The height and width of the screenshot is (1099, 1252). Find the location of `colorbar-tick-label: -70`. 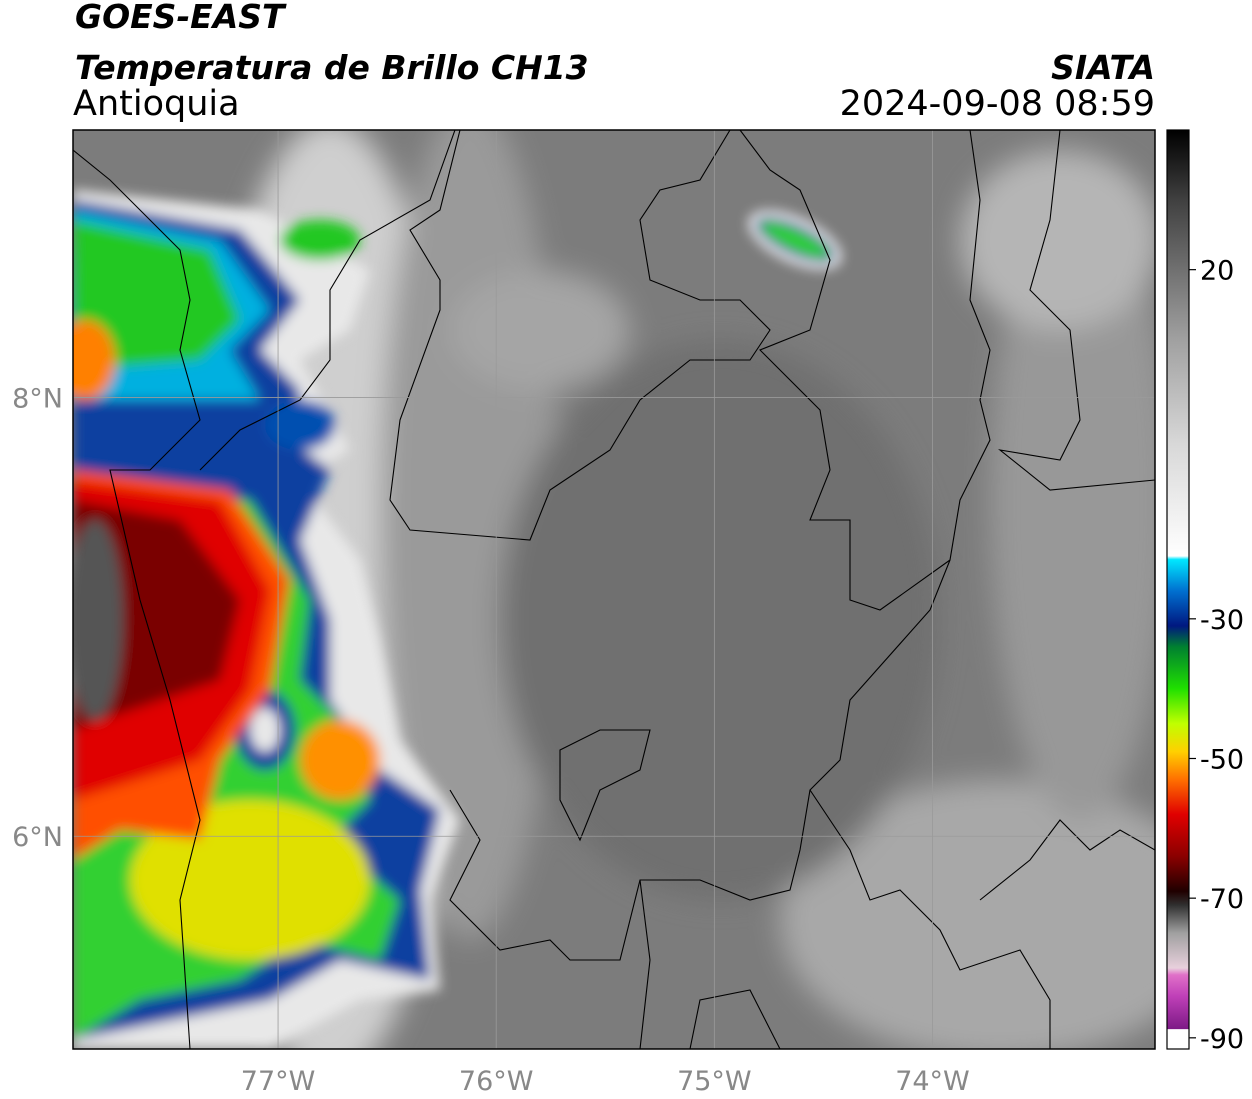

colorbar-tick-label: -70 is located at coordinates (1222, 899).